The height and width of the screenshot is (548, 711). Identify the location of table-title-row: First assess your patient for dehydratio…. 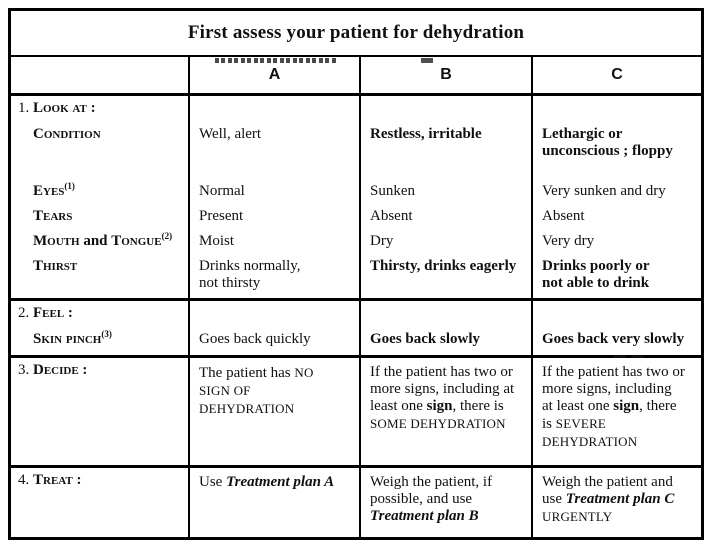
(356, 34).